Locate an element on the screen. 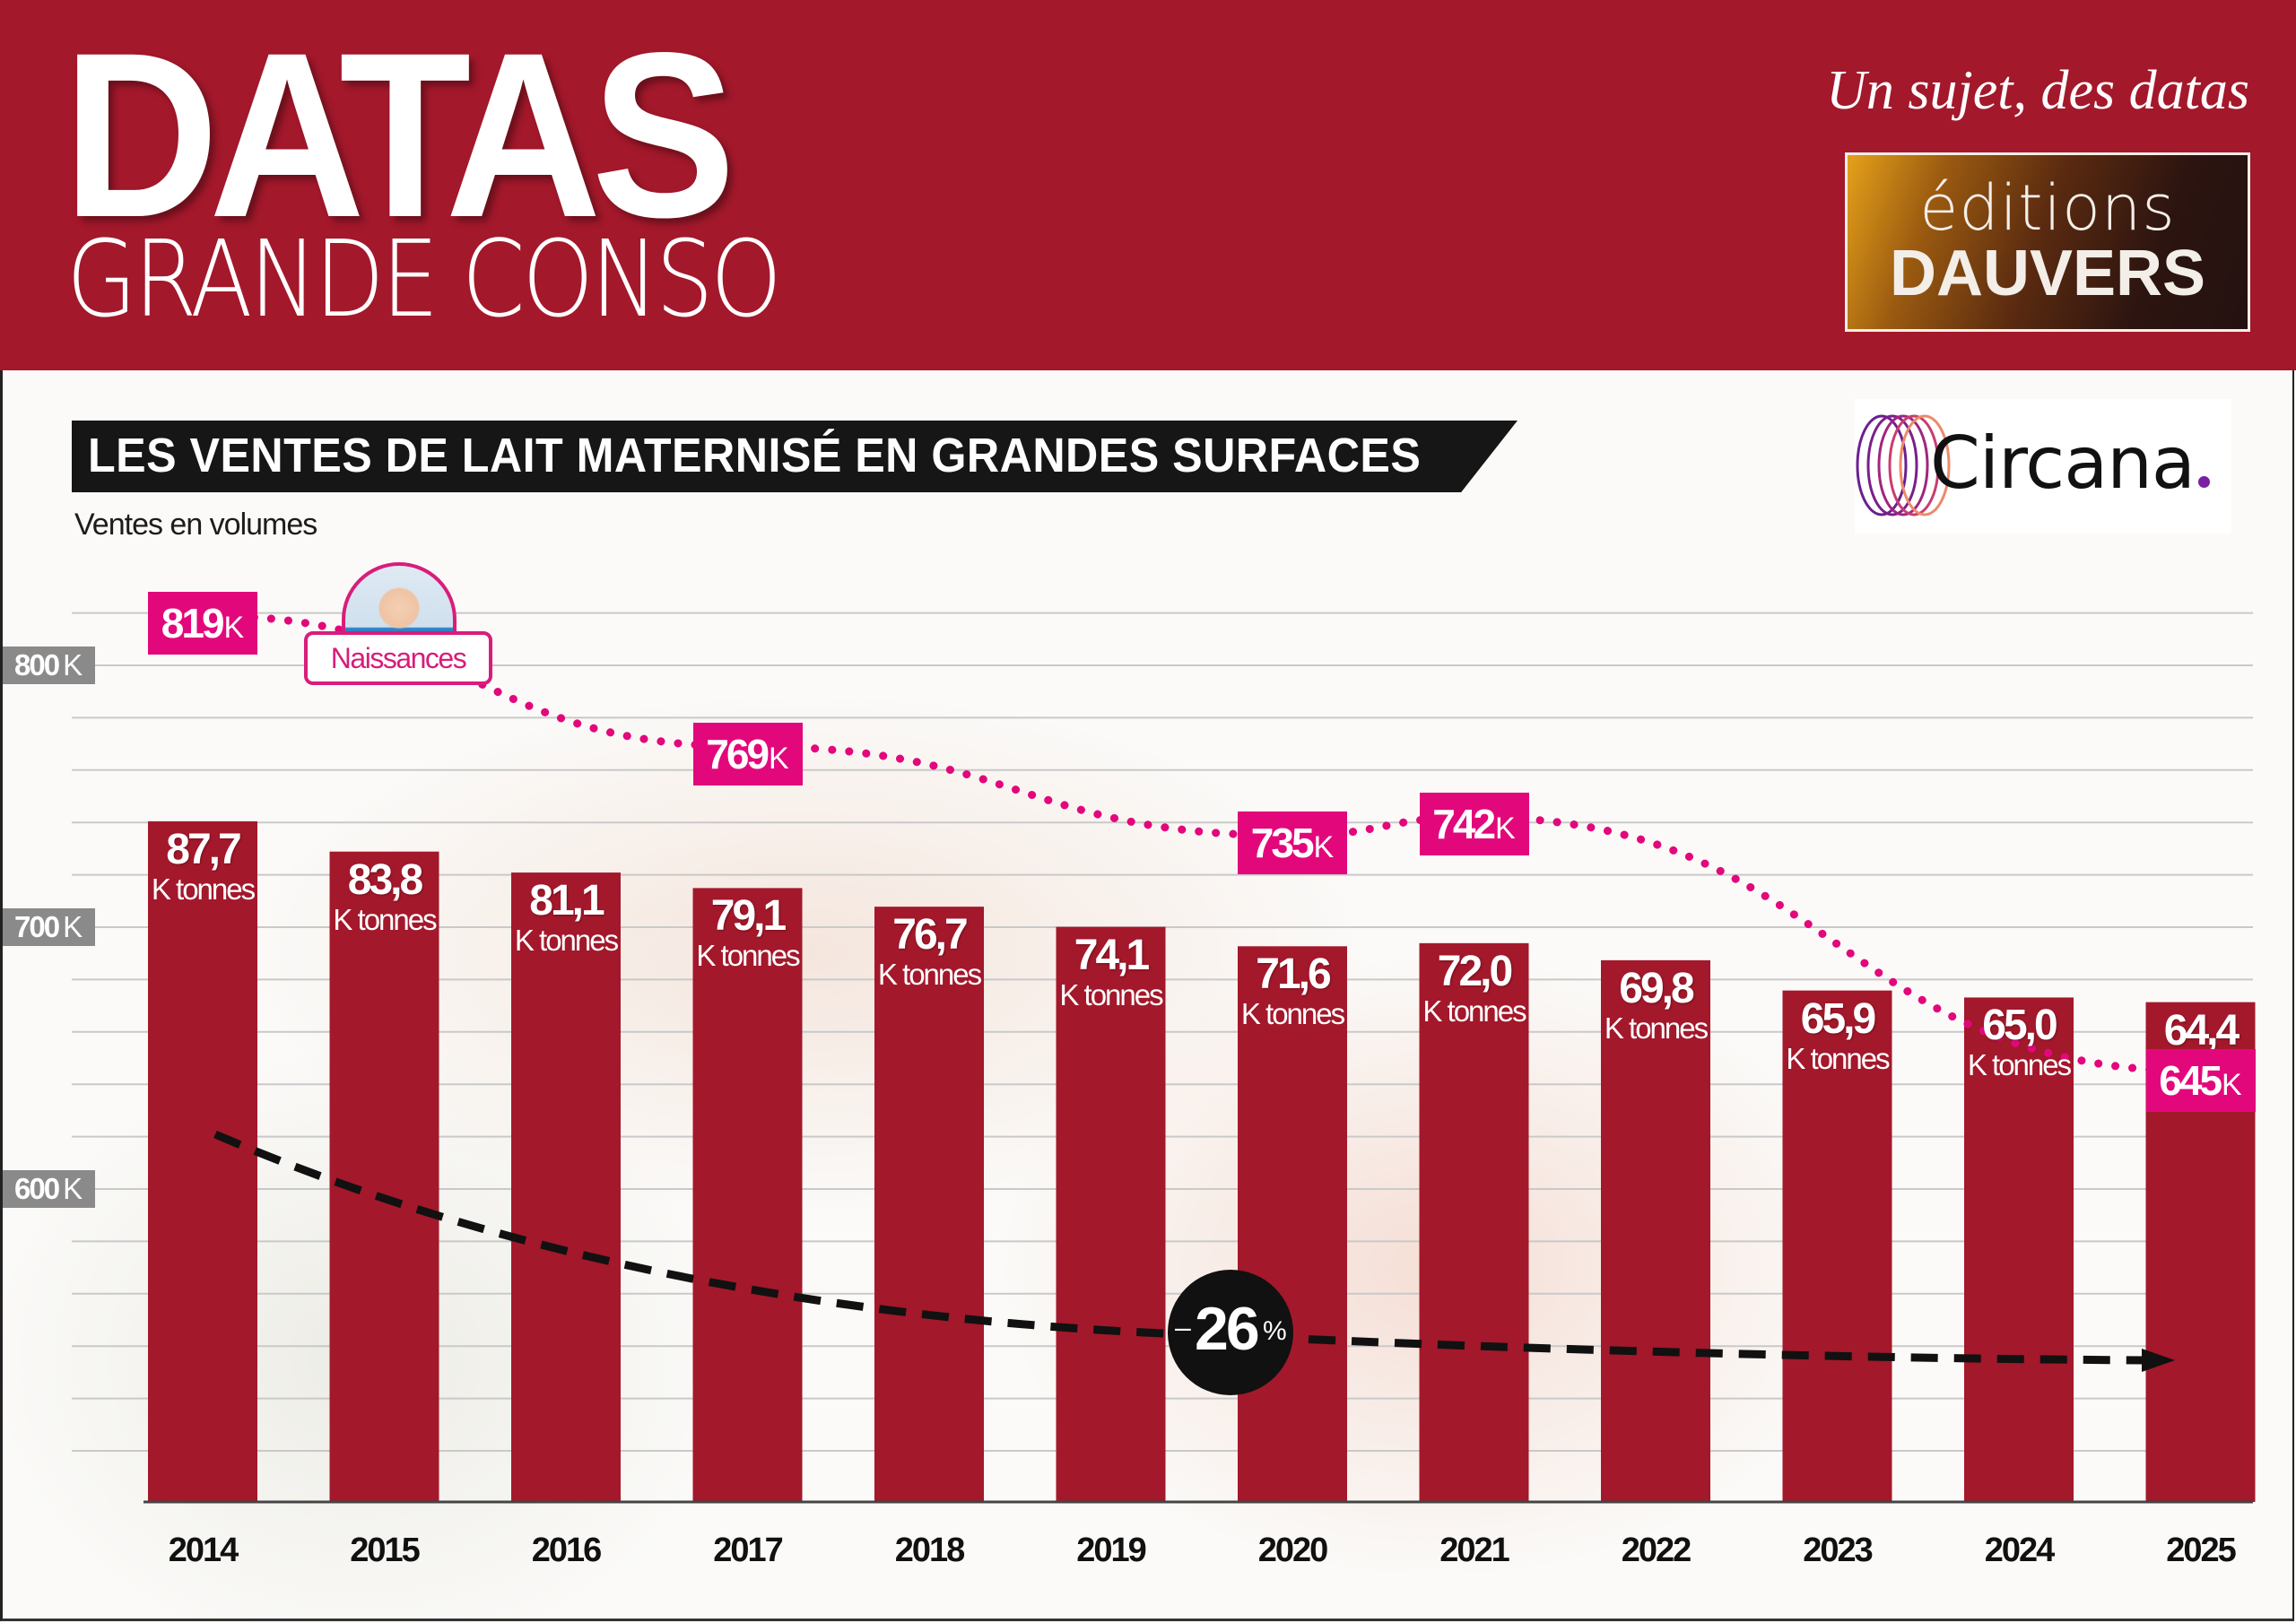  births-label-2025: 645K is located at coordinates (2200, 1080).